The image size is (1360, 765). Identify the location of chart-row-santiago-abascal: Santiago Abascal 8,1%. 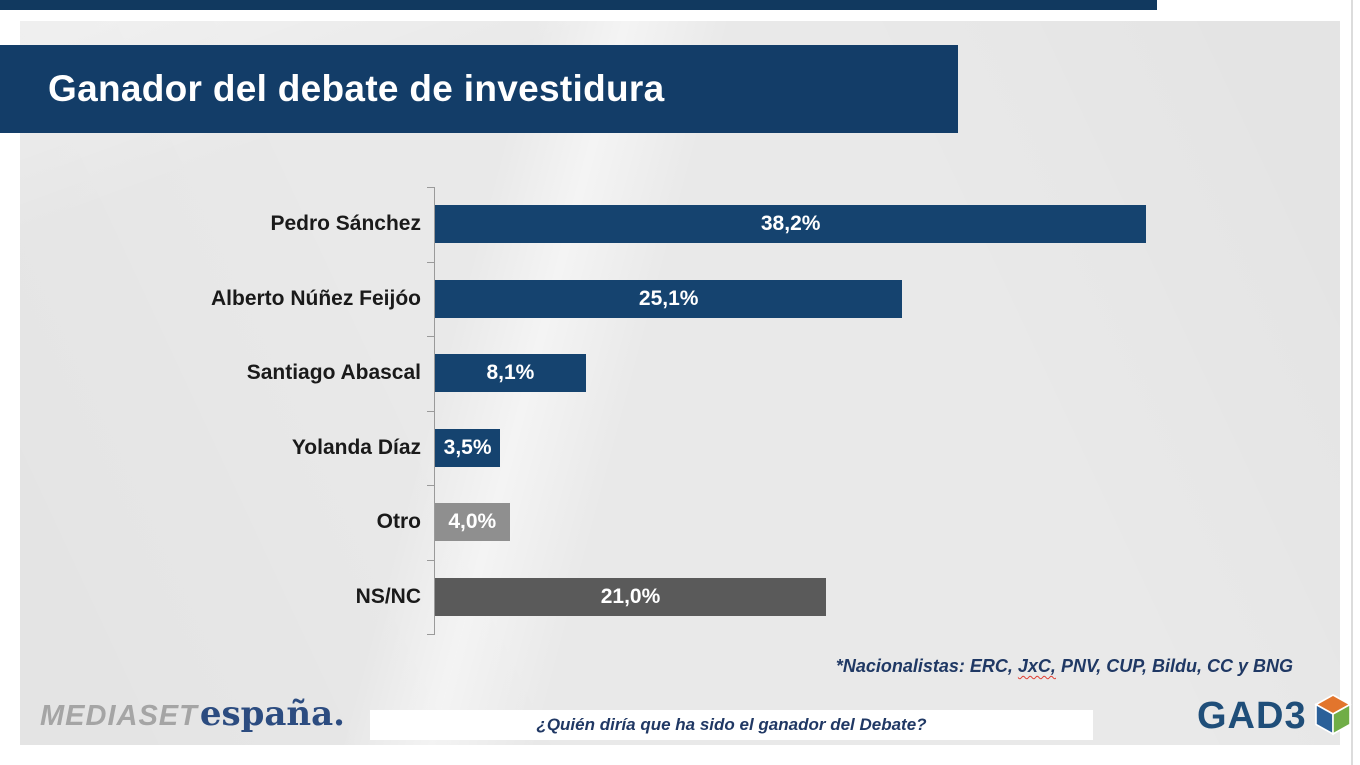
(625, 373).